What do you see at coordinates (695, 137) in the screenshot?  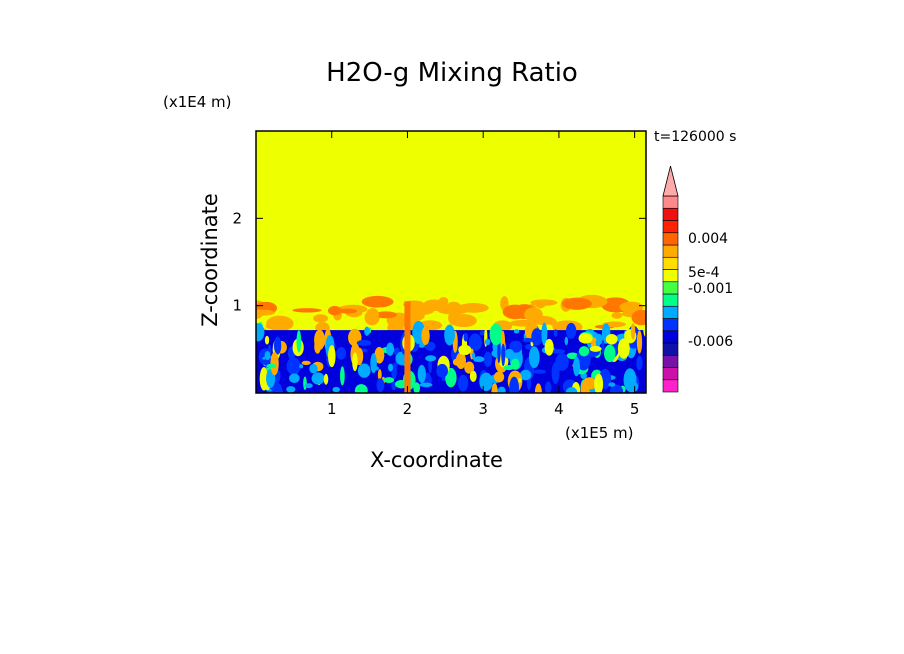 I see `time-annotation: t=126000 s` at bounding box center [695, 137].